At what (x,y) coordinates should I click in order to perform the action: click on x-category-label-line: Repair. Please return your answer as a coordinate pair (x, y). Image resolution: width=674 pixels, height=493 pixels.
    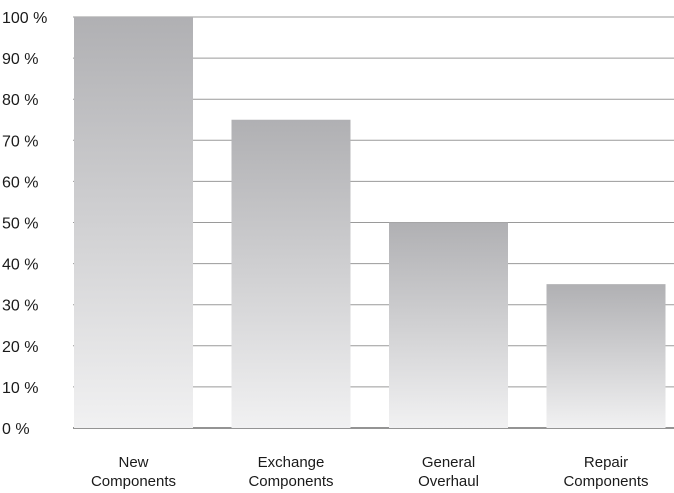
    Looking at the image, I should click on (606, 462).